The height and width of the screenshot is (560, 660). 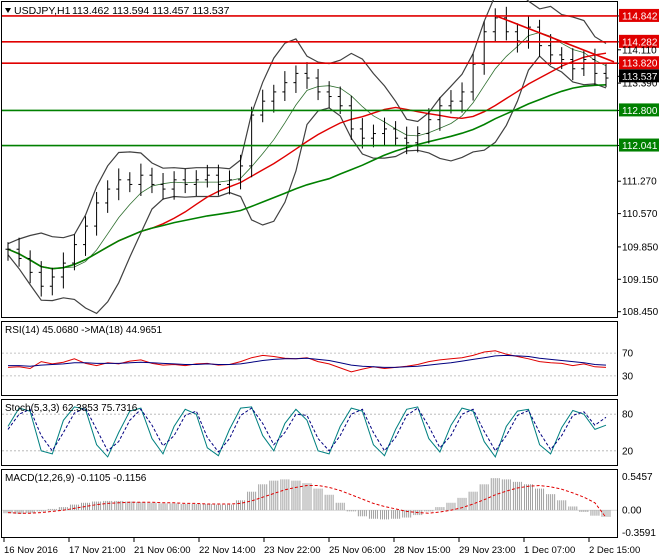 I want to click on rsi-axis-label: 30, so click(x=628, y=376).